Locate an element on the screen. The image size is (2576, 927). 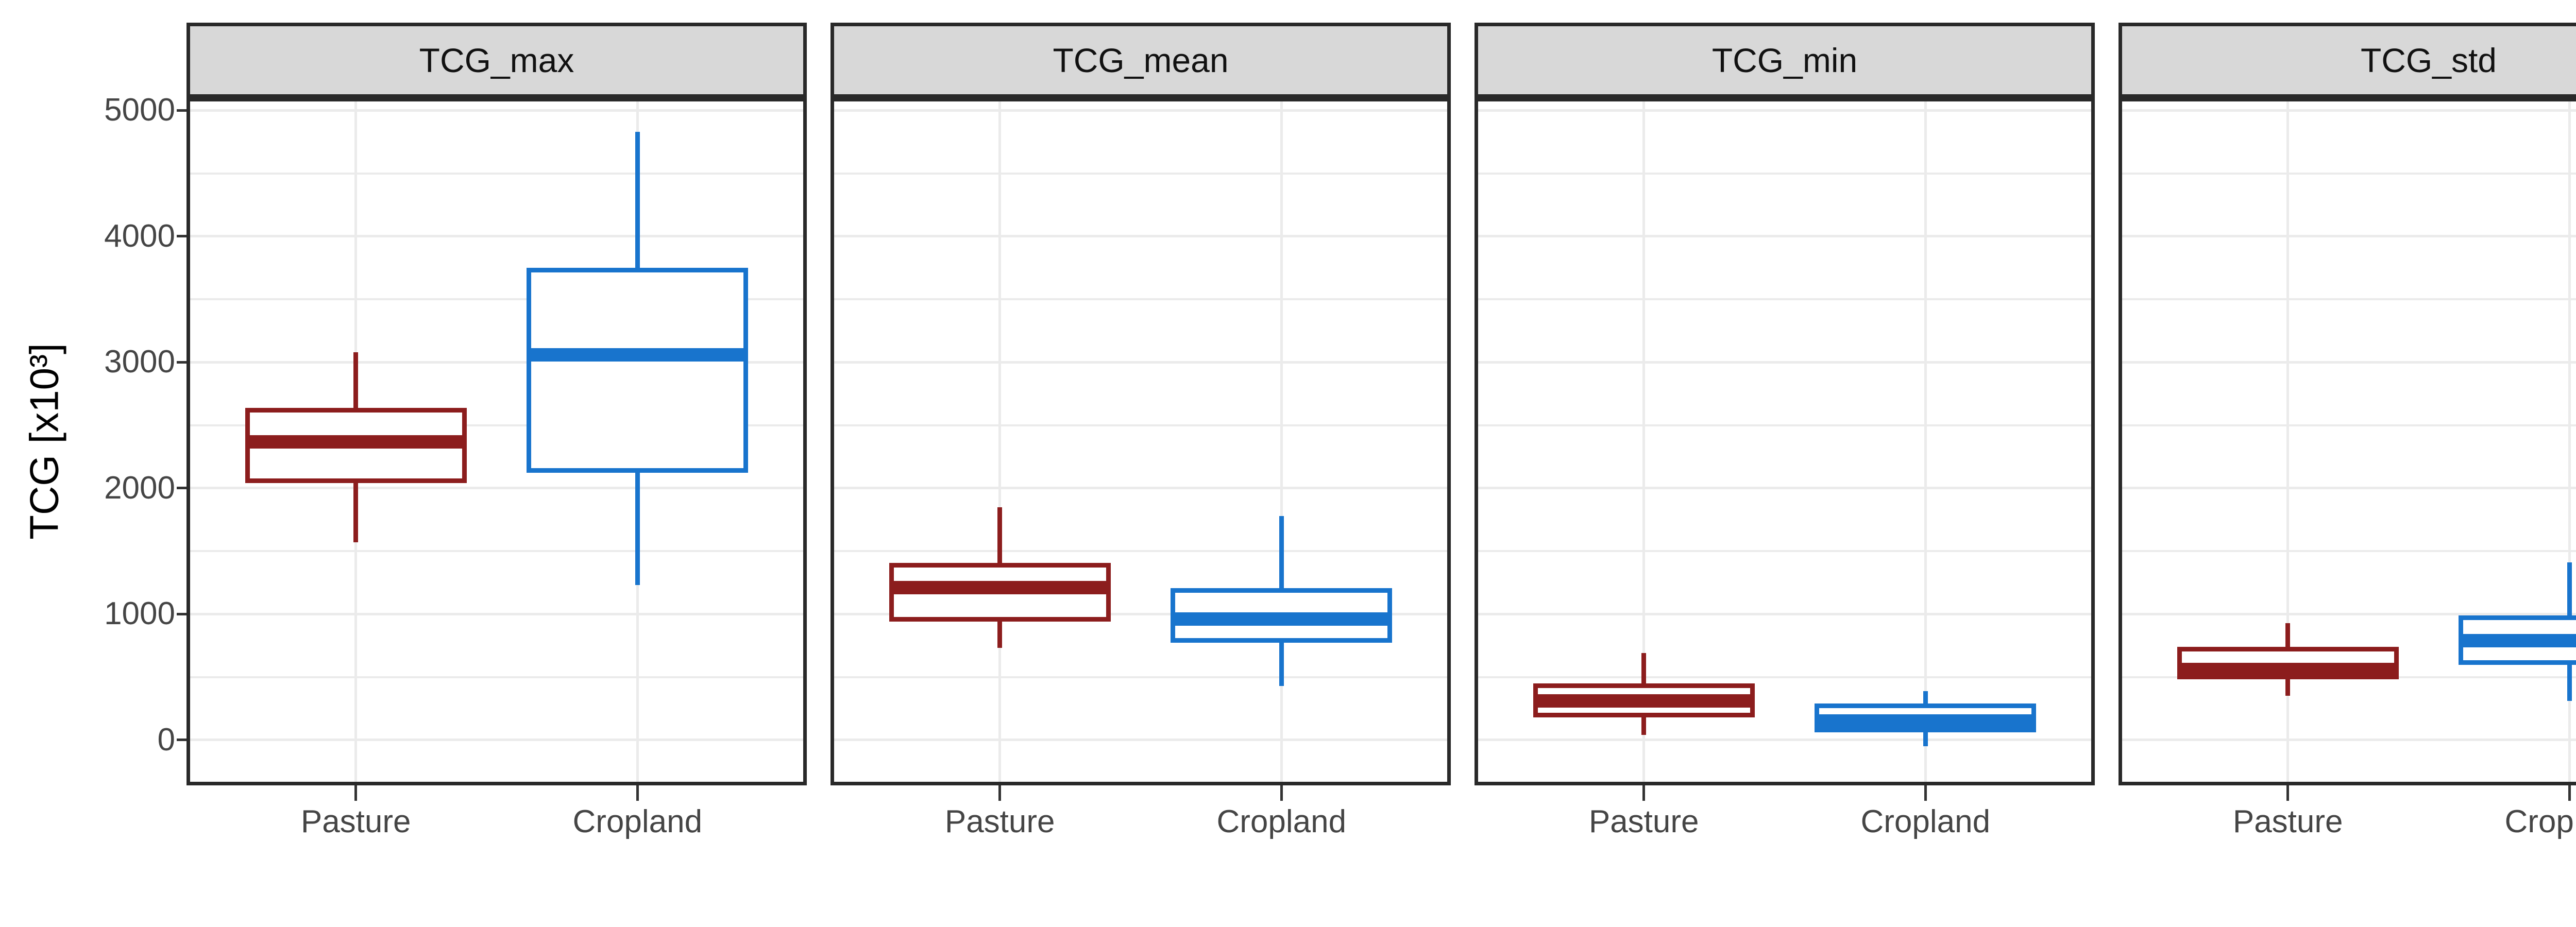
y-tick-label: 2000 is located at coordinates (139, 488).